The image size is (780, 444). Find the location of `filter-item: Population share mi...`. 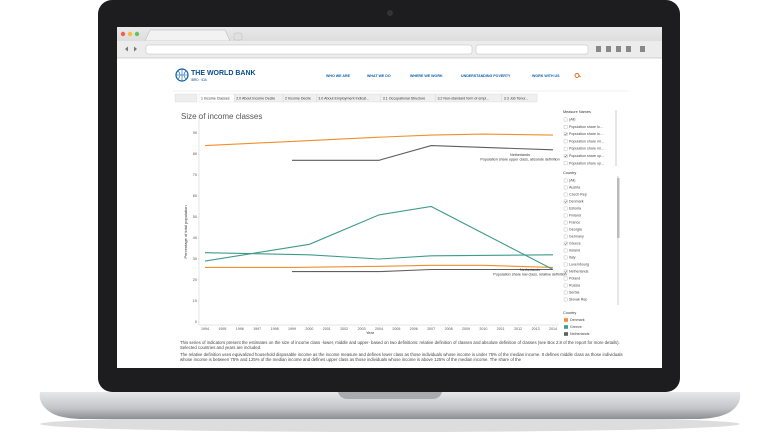

filter-item: Population share mi... is located at coordinates (586, 141).